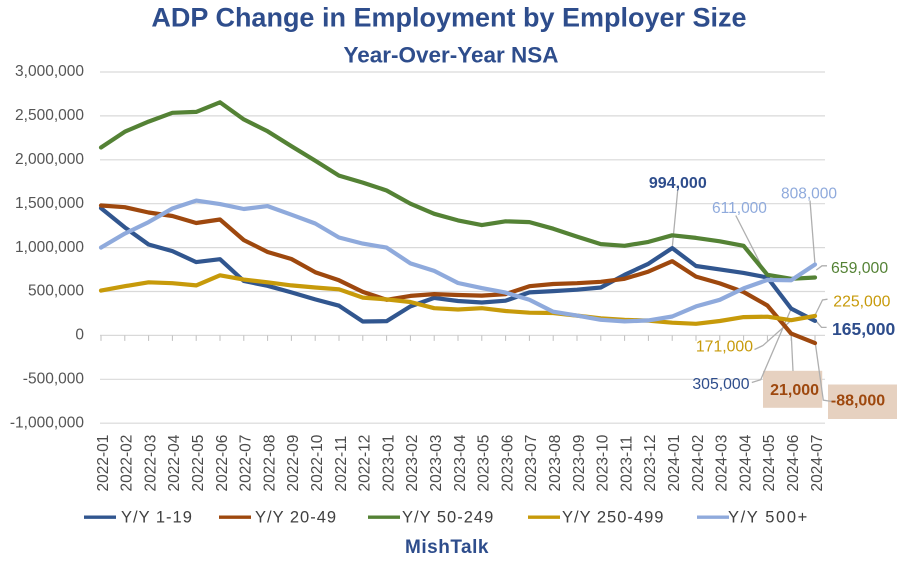 The height and width of the screenshot is (576, 900). What do you see at coordinates (613, 518) in the screenshot?
I see `svg-text: Y/Y 250-499` at bounding box center [613, 518].